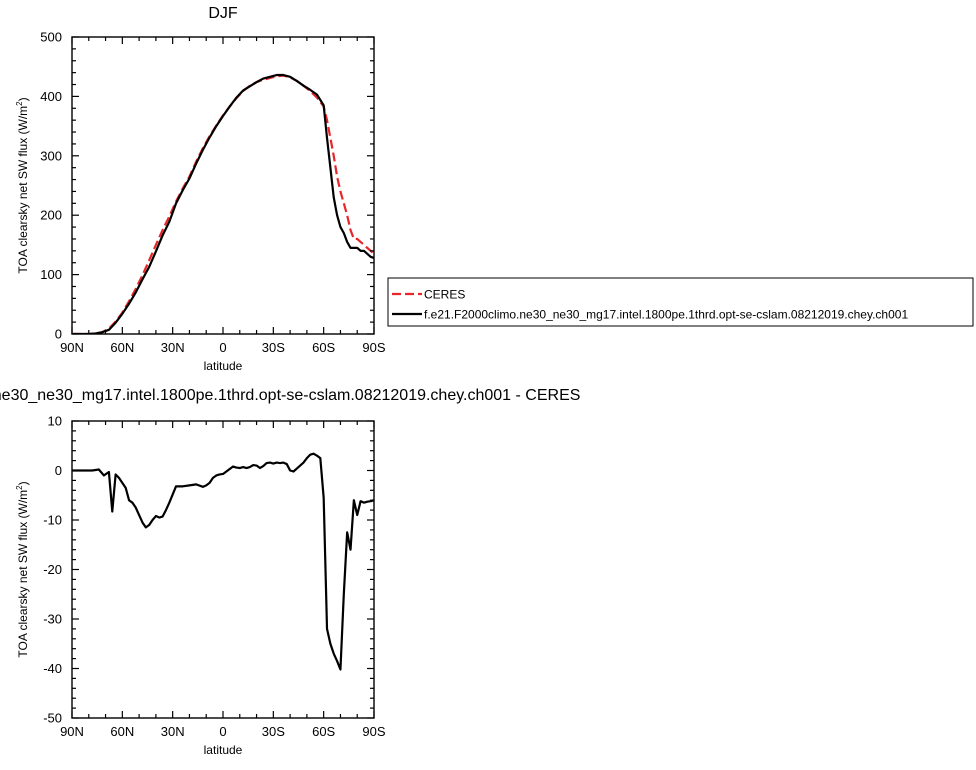  Describe the element at coordinates (51, 37) in the screenshot. I see `y-tick-label: 500` at that location.